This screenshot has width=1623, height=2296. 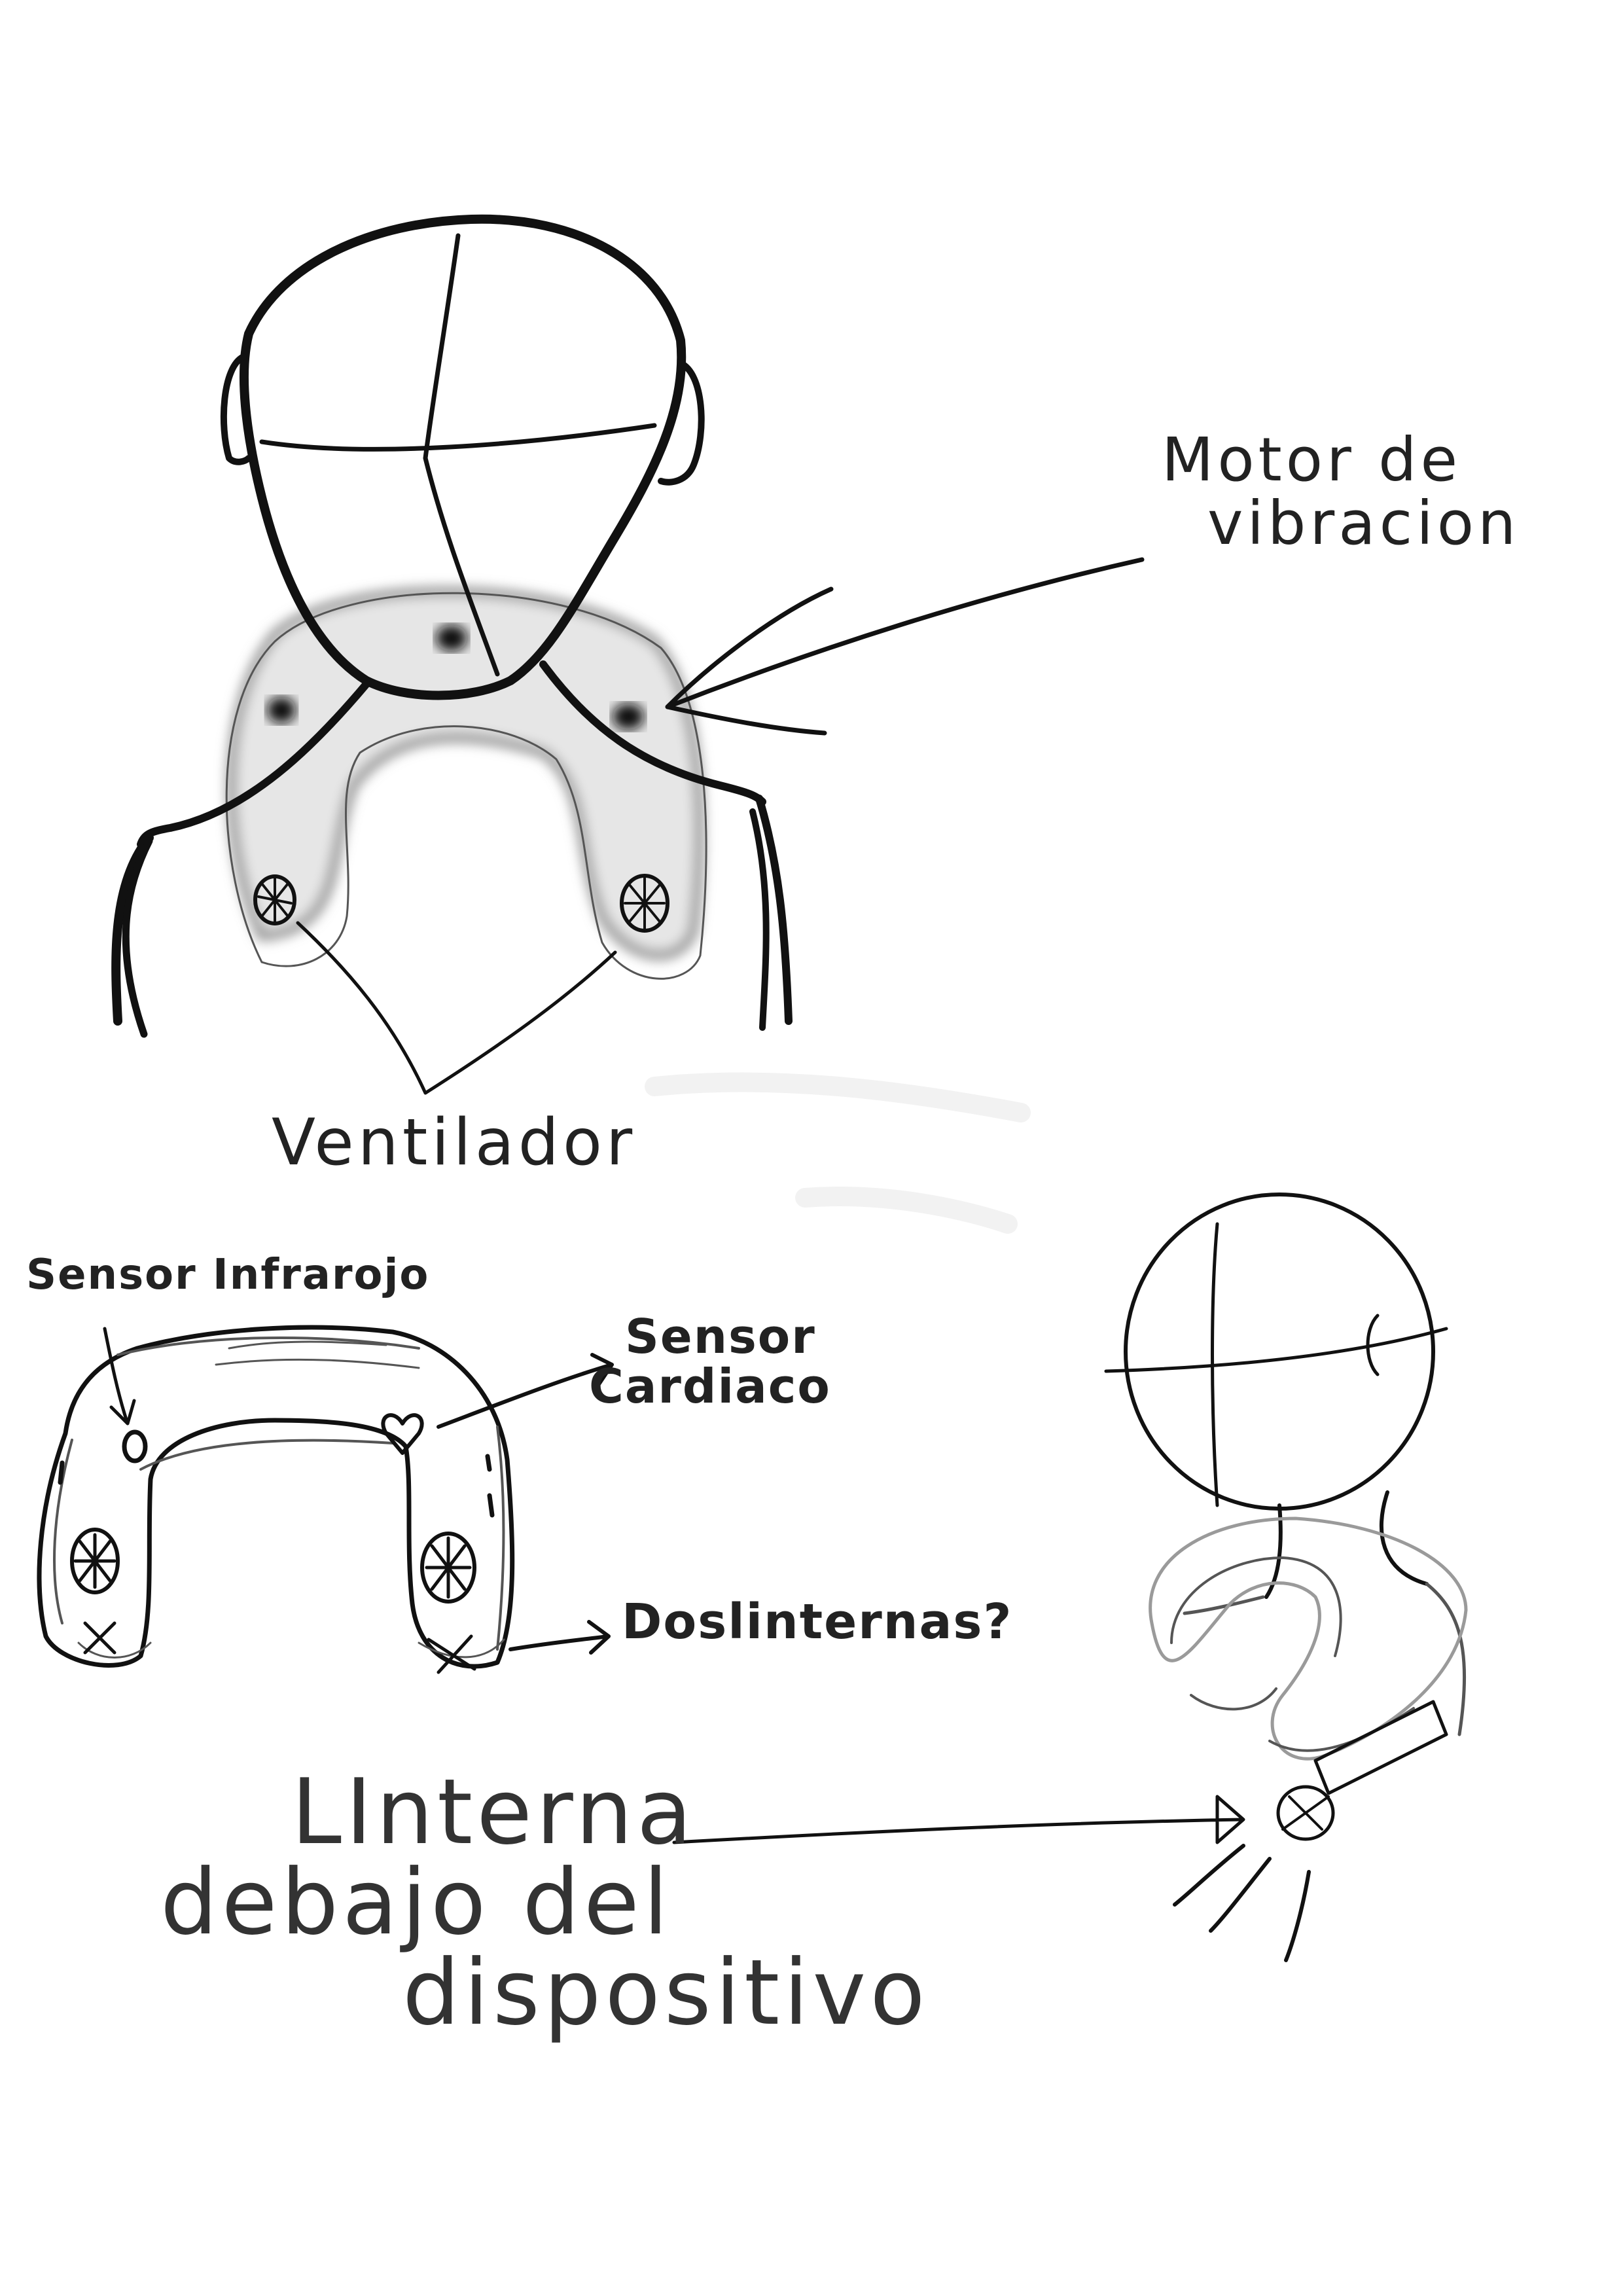 I want to click on arm-left, so click(x=132, y=929).